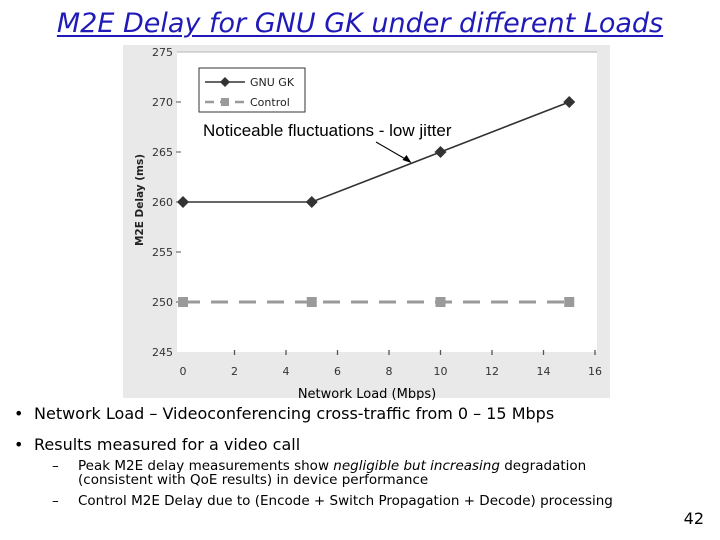 The height and width of the screenshot is (540, 720). What do you see at coordinates (162, 152) in the screenshot?
I see `y-tick-label: 265` at bounding box center [162, 152].